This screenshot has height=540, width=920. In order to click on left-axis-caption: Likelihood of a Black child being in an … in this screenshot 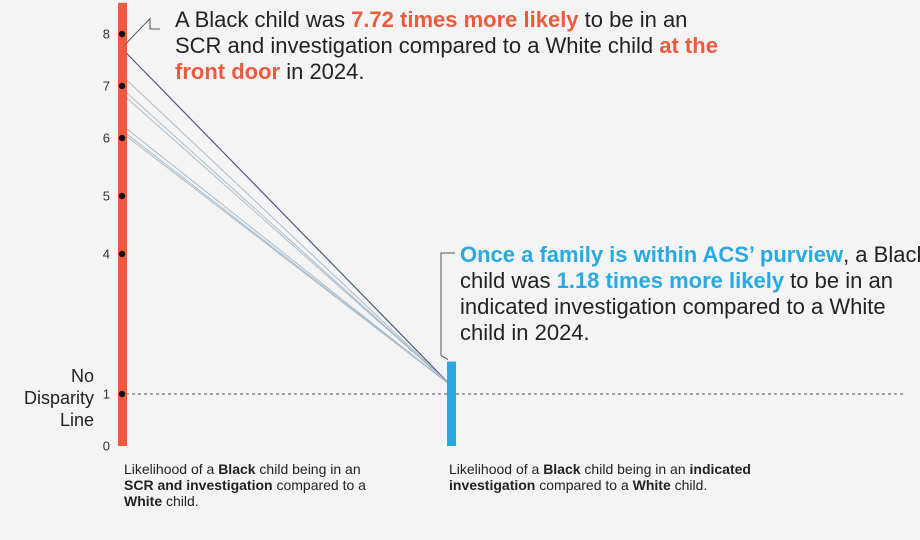, I will do `click(254, 485)`.